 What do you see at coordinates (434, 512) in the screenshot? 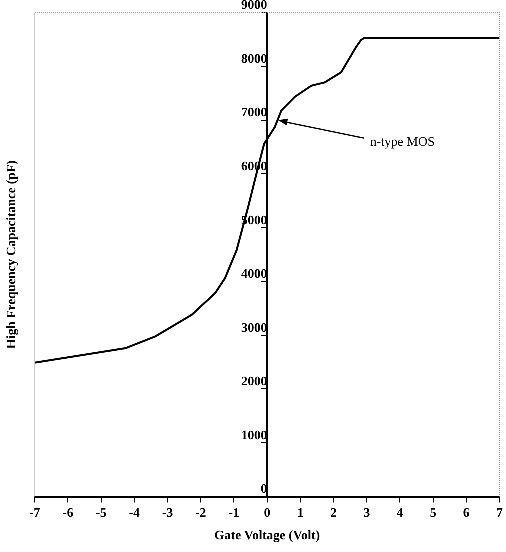
I see `x-tick-label: 5` at bounding box center [434, 512].